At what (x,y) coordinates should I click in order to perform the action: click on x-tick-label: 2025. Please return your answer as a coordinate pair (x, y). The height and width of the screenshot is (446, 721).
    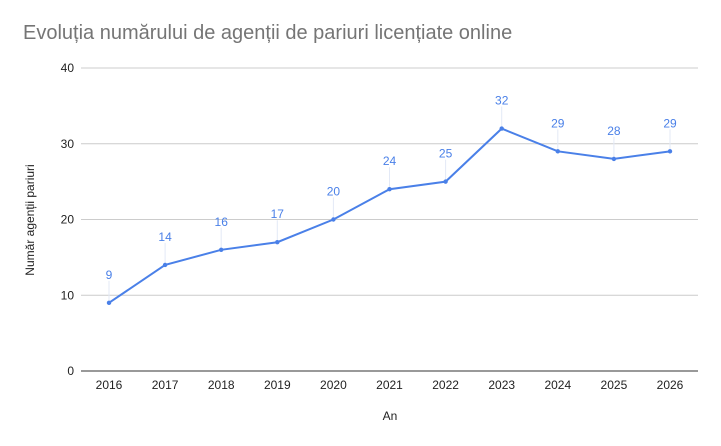
    Looking at the image, I should click on (614, 385).